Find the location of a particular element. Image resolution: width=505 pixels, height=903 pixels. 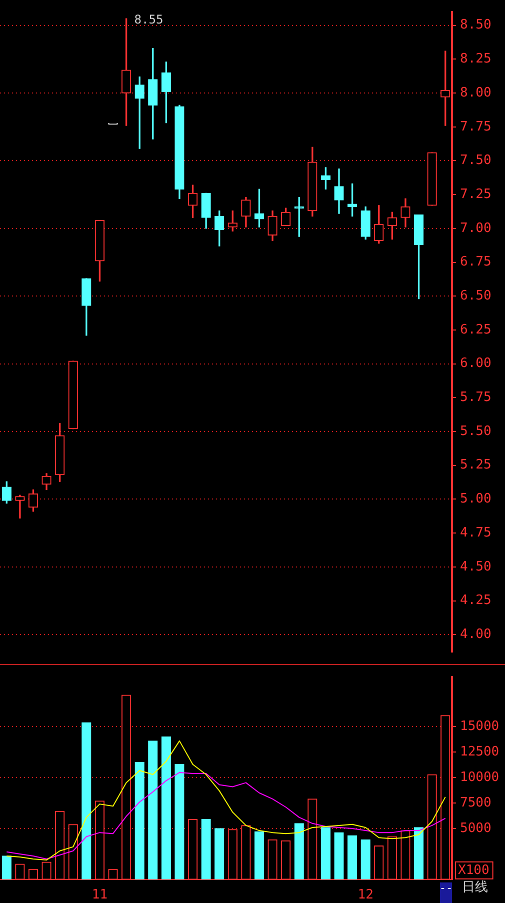

x-tick-label: 11 is located at coordinates (100, 895).